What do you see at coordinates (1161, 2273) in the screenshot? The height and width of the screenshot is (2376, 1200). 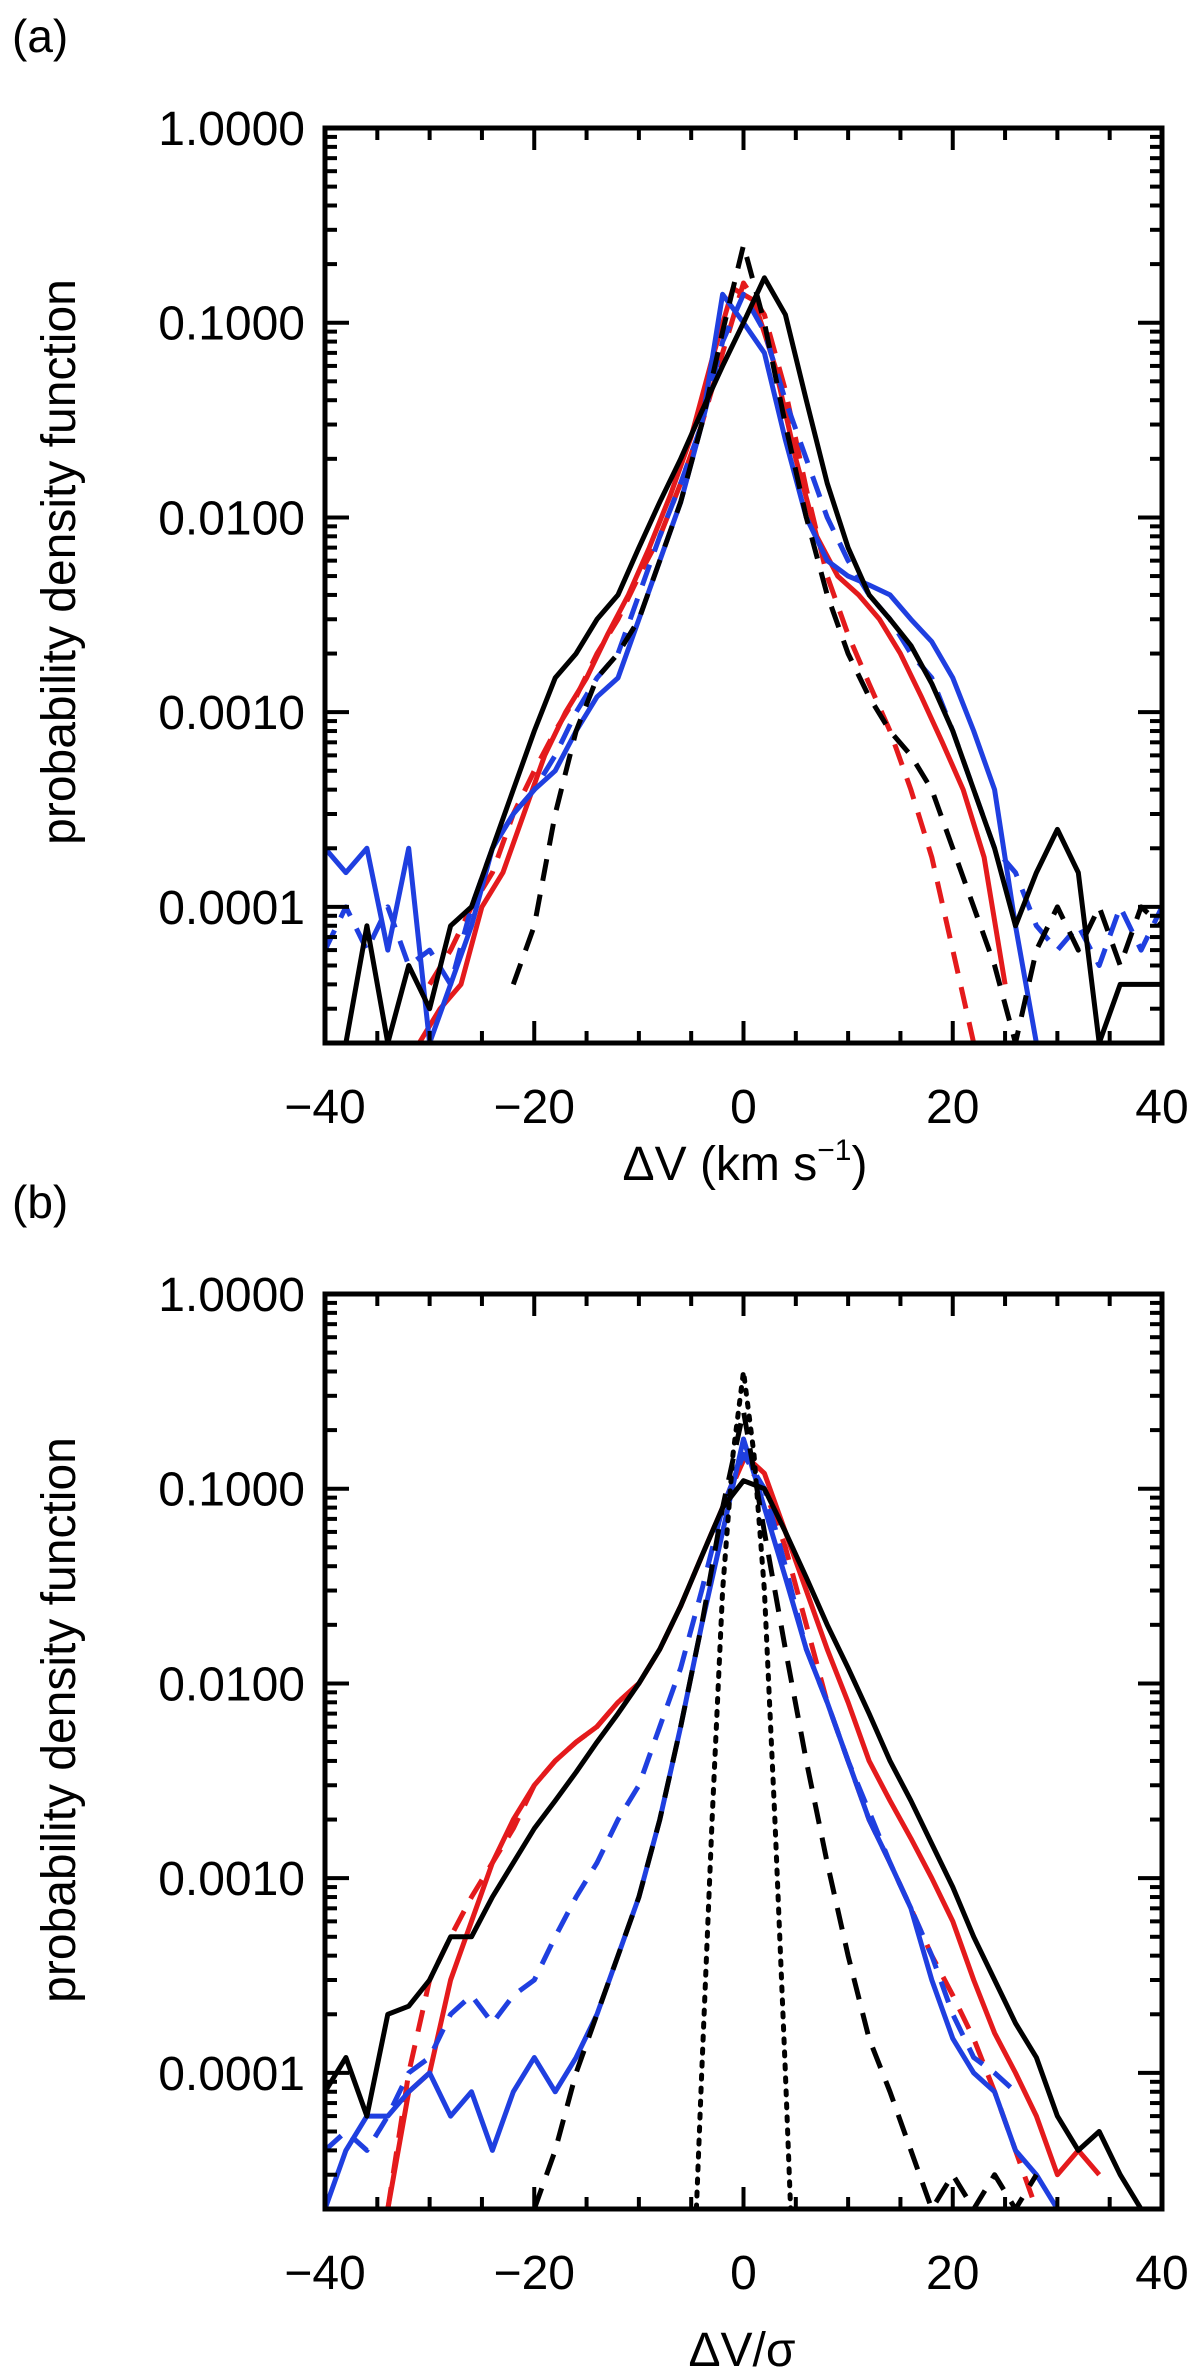 I see `panel-b-x-tick-label: 40` at bounding box center [1161, 2273].